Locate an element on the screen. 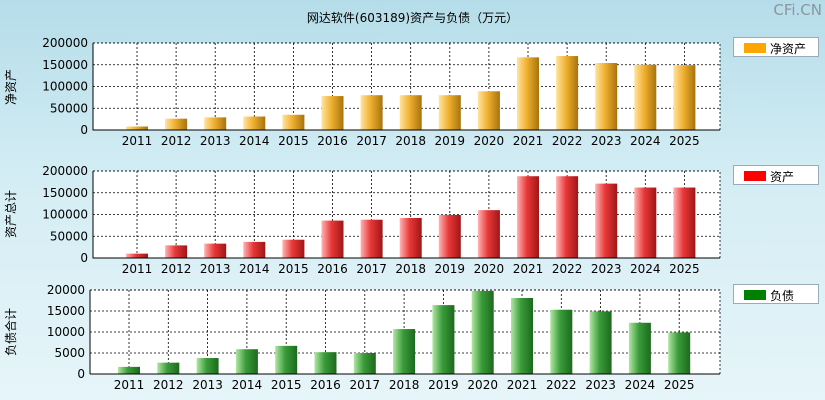 The image size is (825, 400). site-logo: CFi.CN is located at coordinates (797, 10).